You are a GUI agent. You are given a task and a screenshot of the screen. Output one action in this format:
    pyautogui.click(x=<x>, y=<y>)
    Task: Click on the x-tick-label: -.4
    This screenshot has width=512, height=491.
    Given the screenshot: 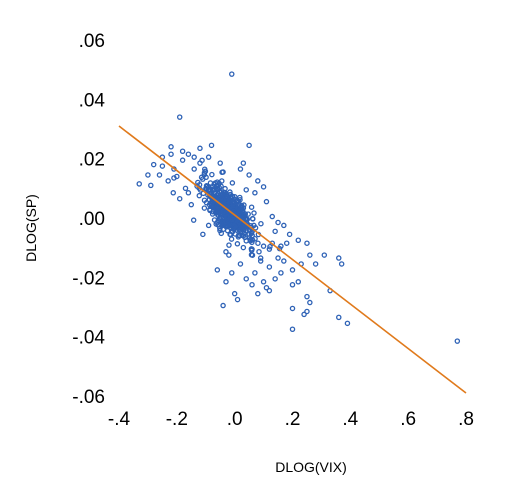 What is the action you would take?
    pyautogui.click(x=119, y=419)
    